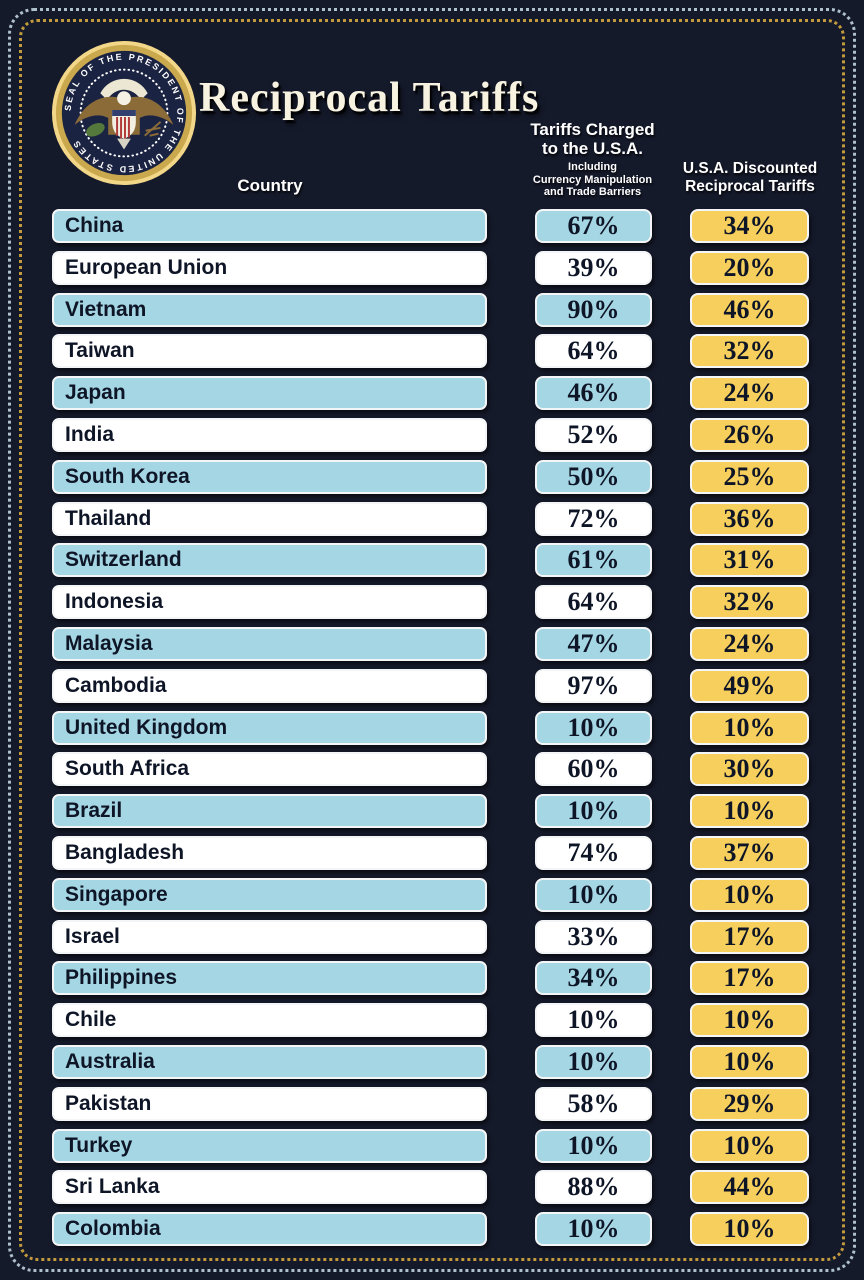  What do you see at coordinates (269, 1187) in the screenshot?
I see `country-cell: Sri Lanka` at bounding box center [269, 1187].